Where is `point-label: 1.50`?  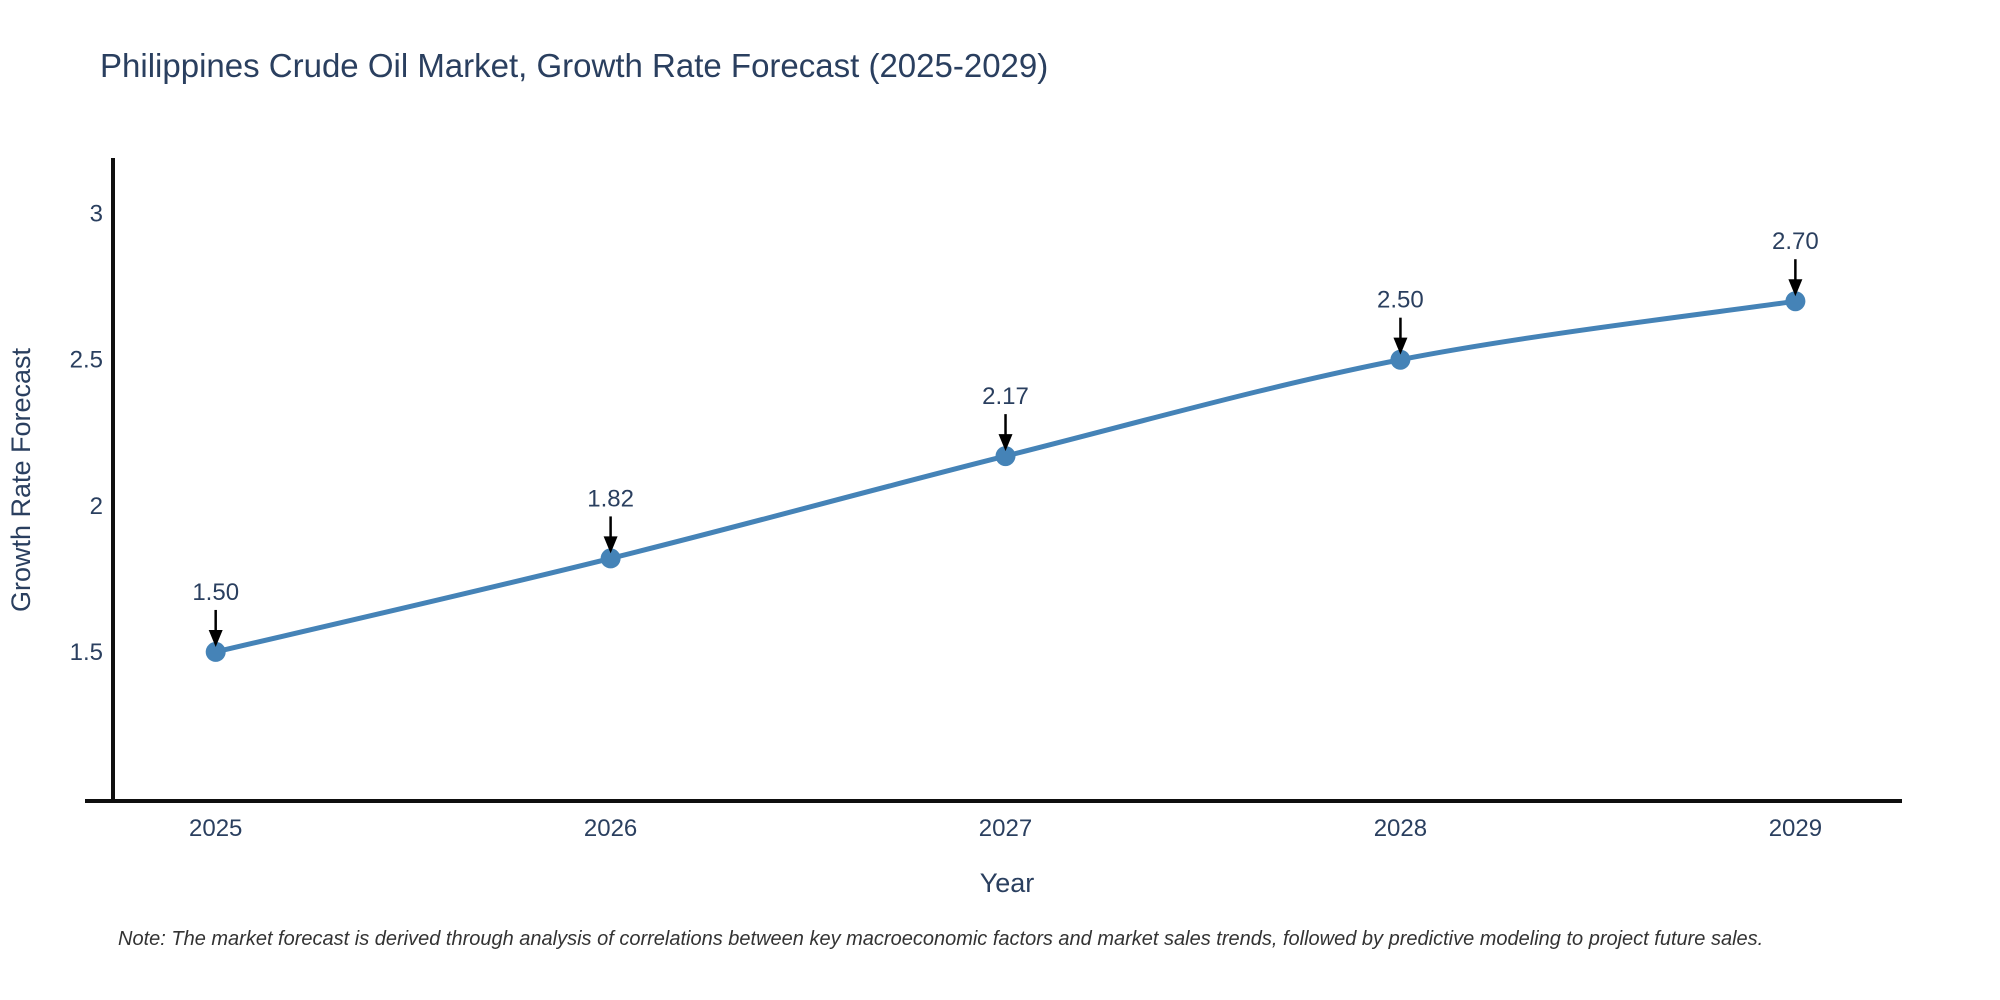 point-label: 1.50 is located at coordinates (215, 592).